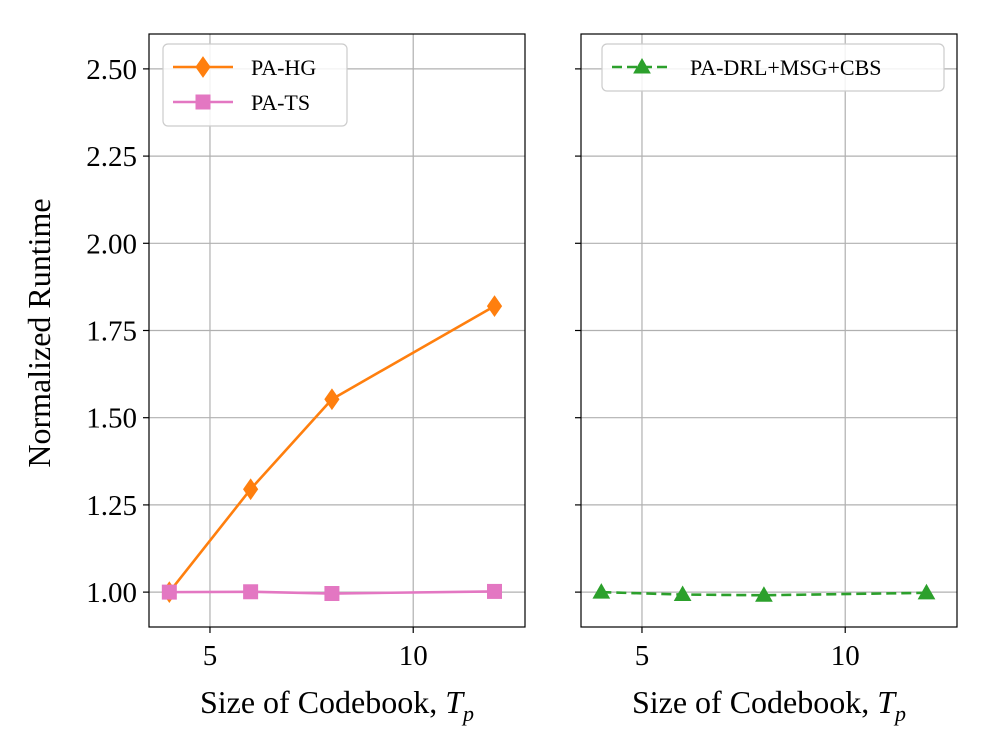 The width and height of the screenshot is (996, 747). I want to click on left-legend-label-PA-HG: PA-HG, so click(283, 67).